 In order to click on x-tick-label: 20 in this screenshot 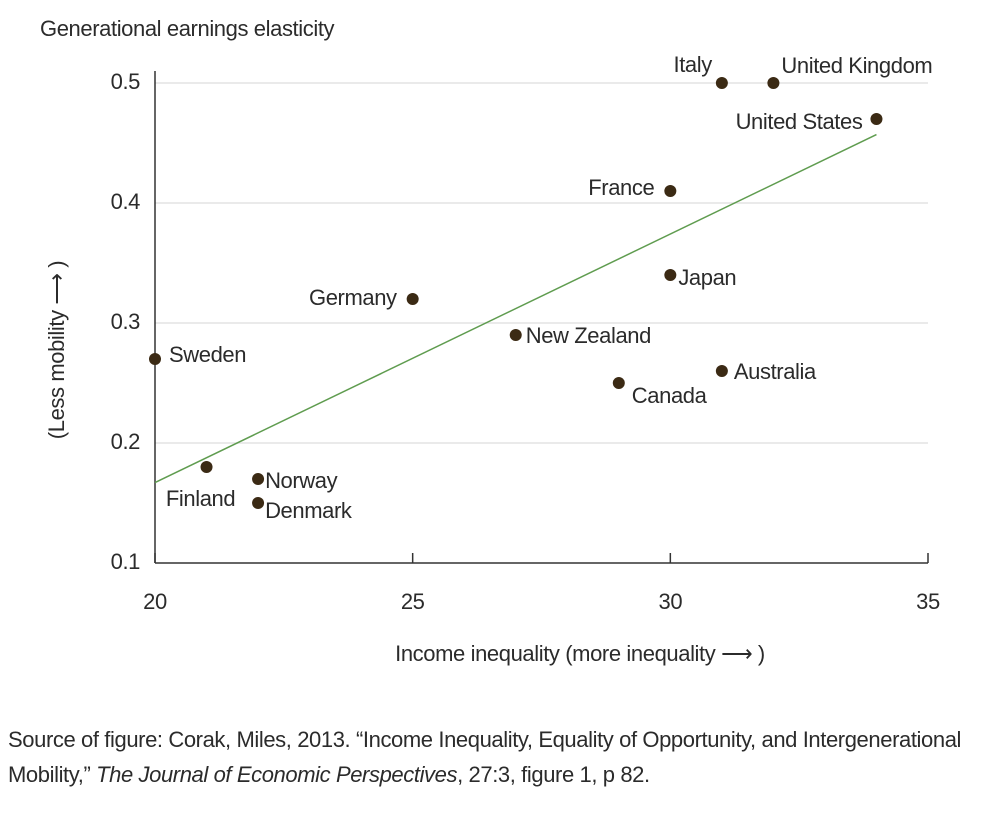, I will do `click(155, 601)`.